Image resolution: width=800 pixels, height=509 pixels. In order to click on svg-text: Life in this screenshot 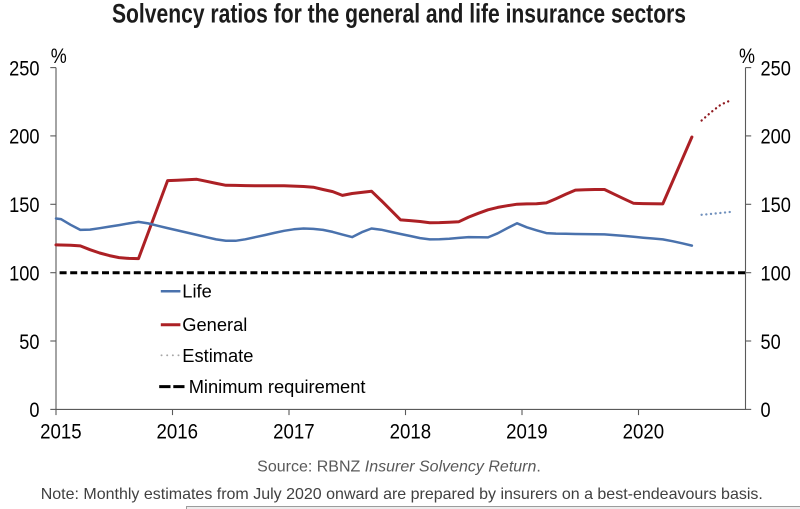, I will do `click(196, 291)`.